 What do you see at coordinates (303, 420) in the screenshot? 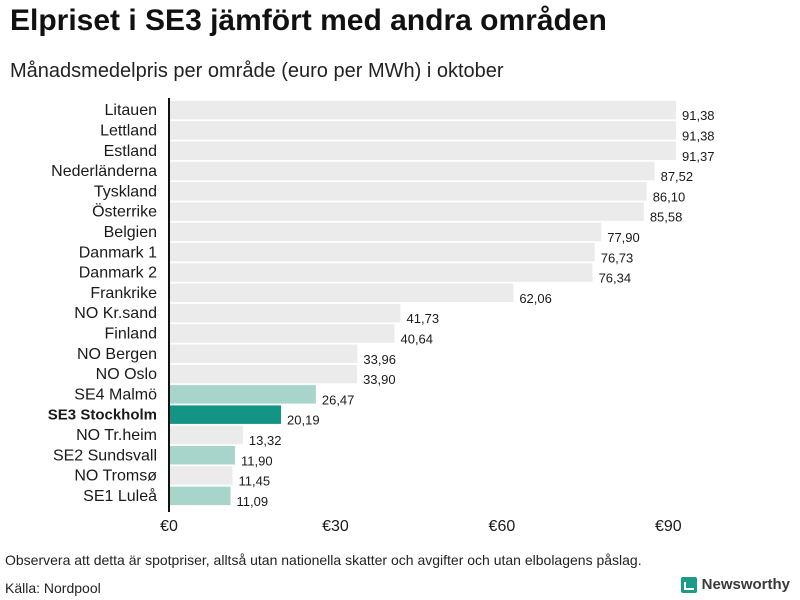
I see `value-label: 20,19` at bounding box center [303, 420].